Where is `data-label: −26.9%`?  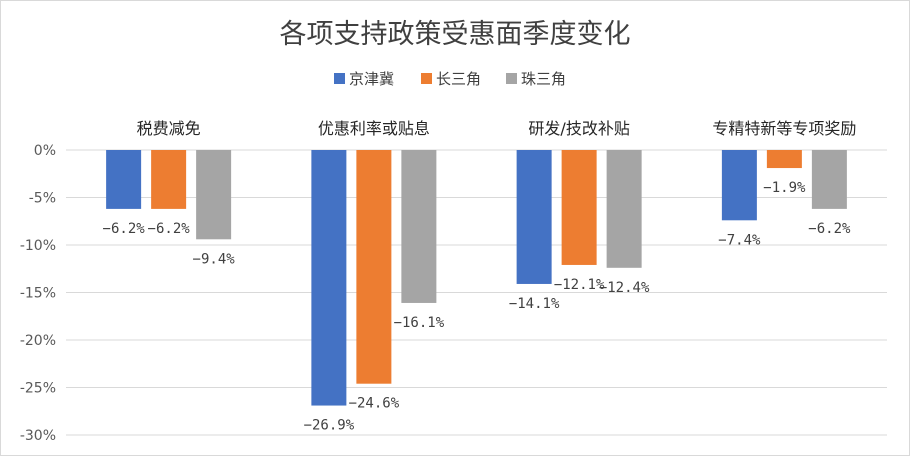 data-label: −26.9% is located at coordinates (329, 426).